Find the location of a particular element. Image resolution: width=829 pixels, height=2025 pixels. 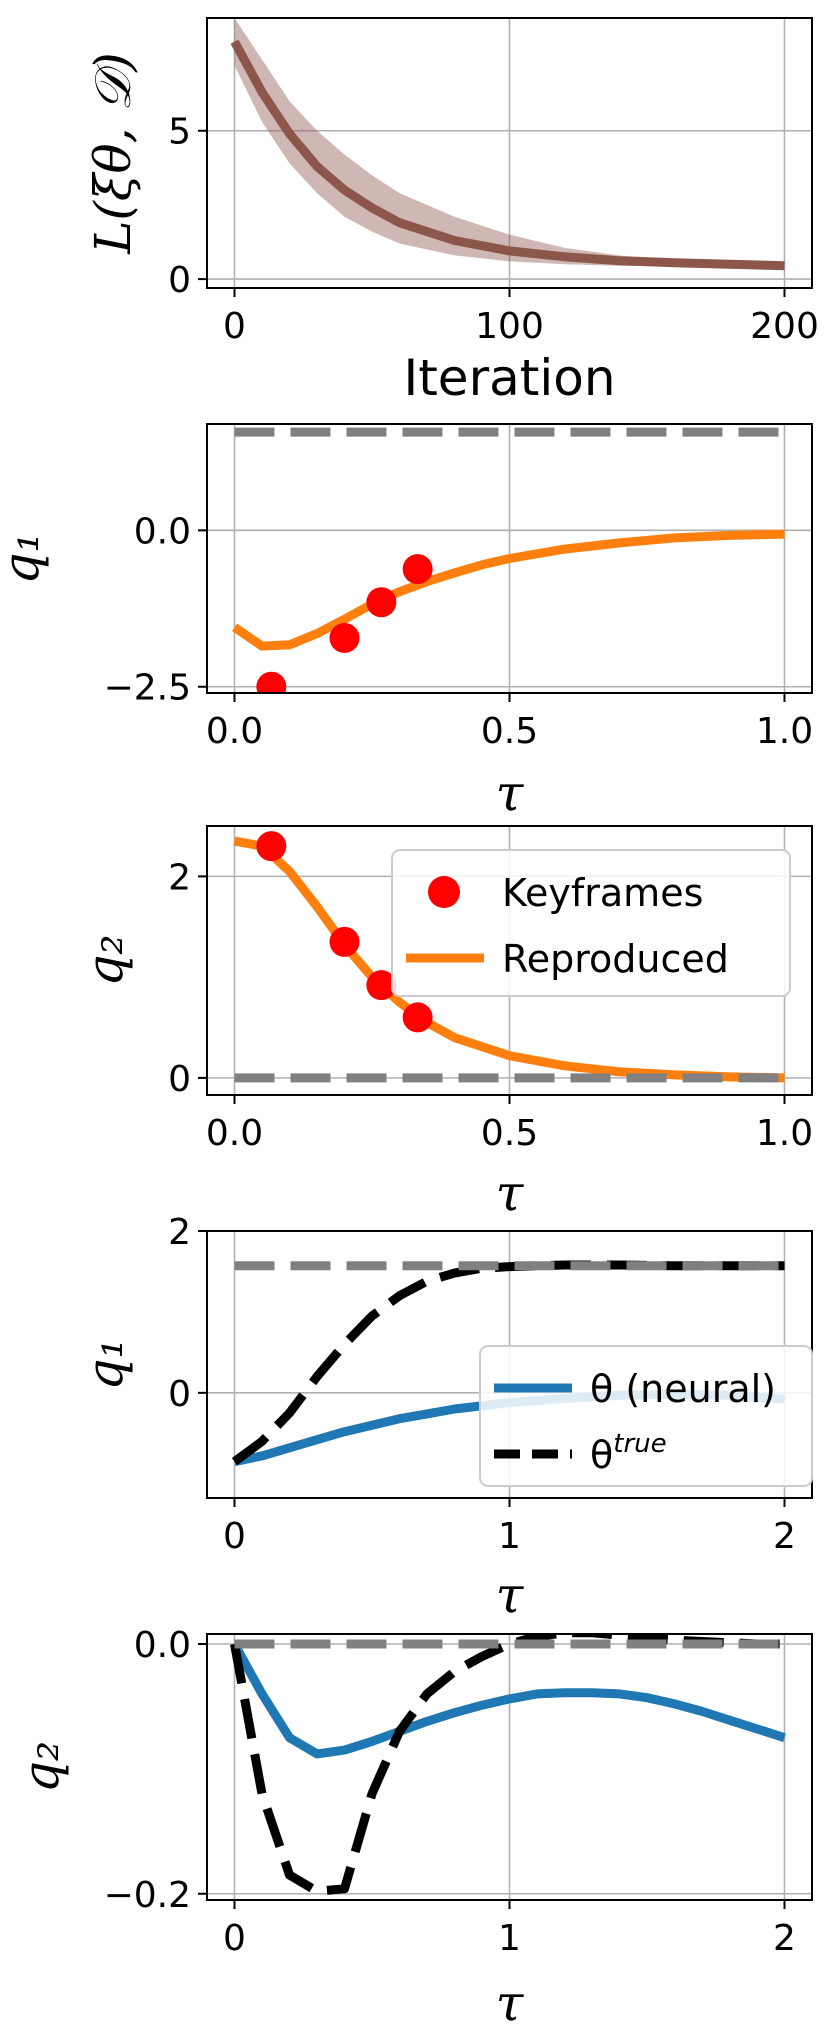

y-tick-label: −0.2 is located at coordinates (147, 1895).